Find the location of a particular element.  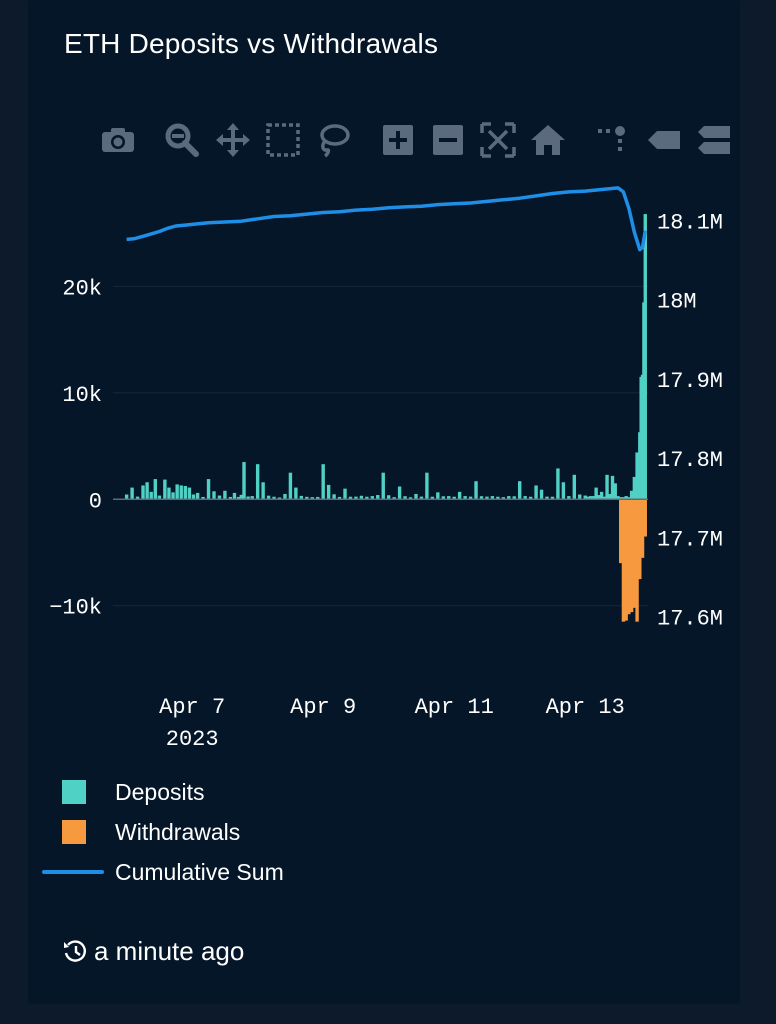

modebar is located at coordinates (384, 140).